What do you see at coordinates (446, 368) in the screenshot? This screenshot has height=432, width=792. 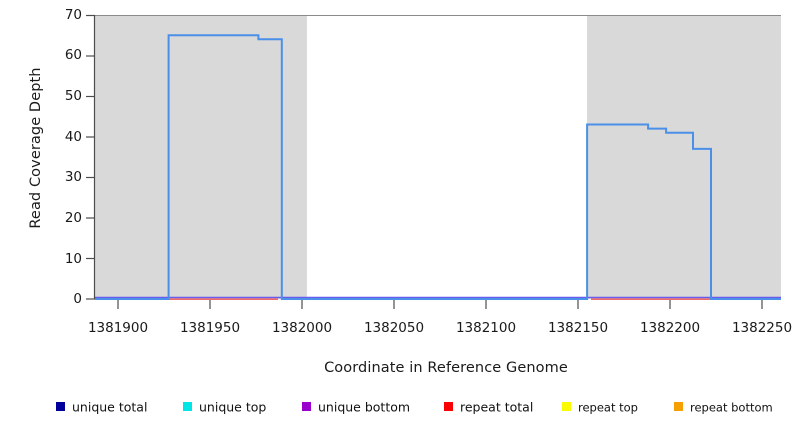 I see `x-axis-title: Coordinate in Reference Genome` at bounding box center [446, 368].